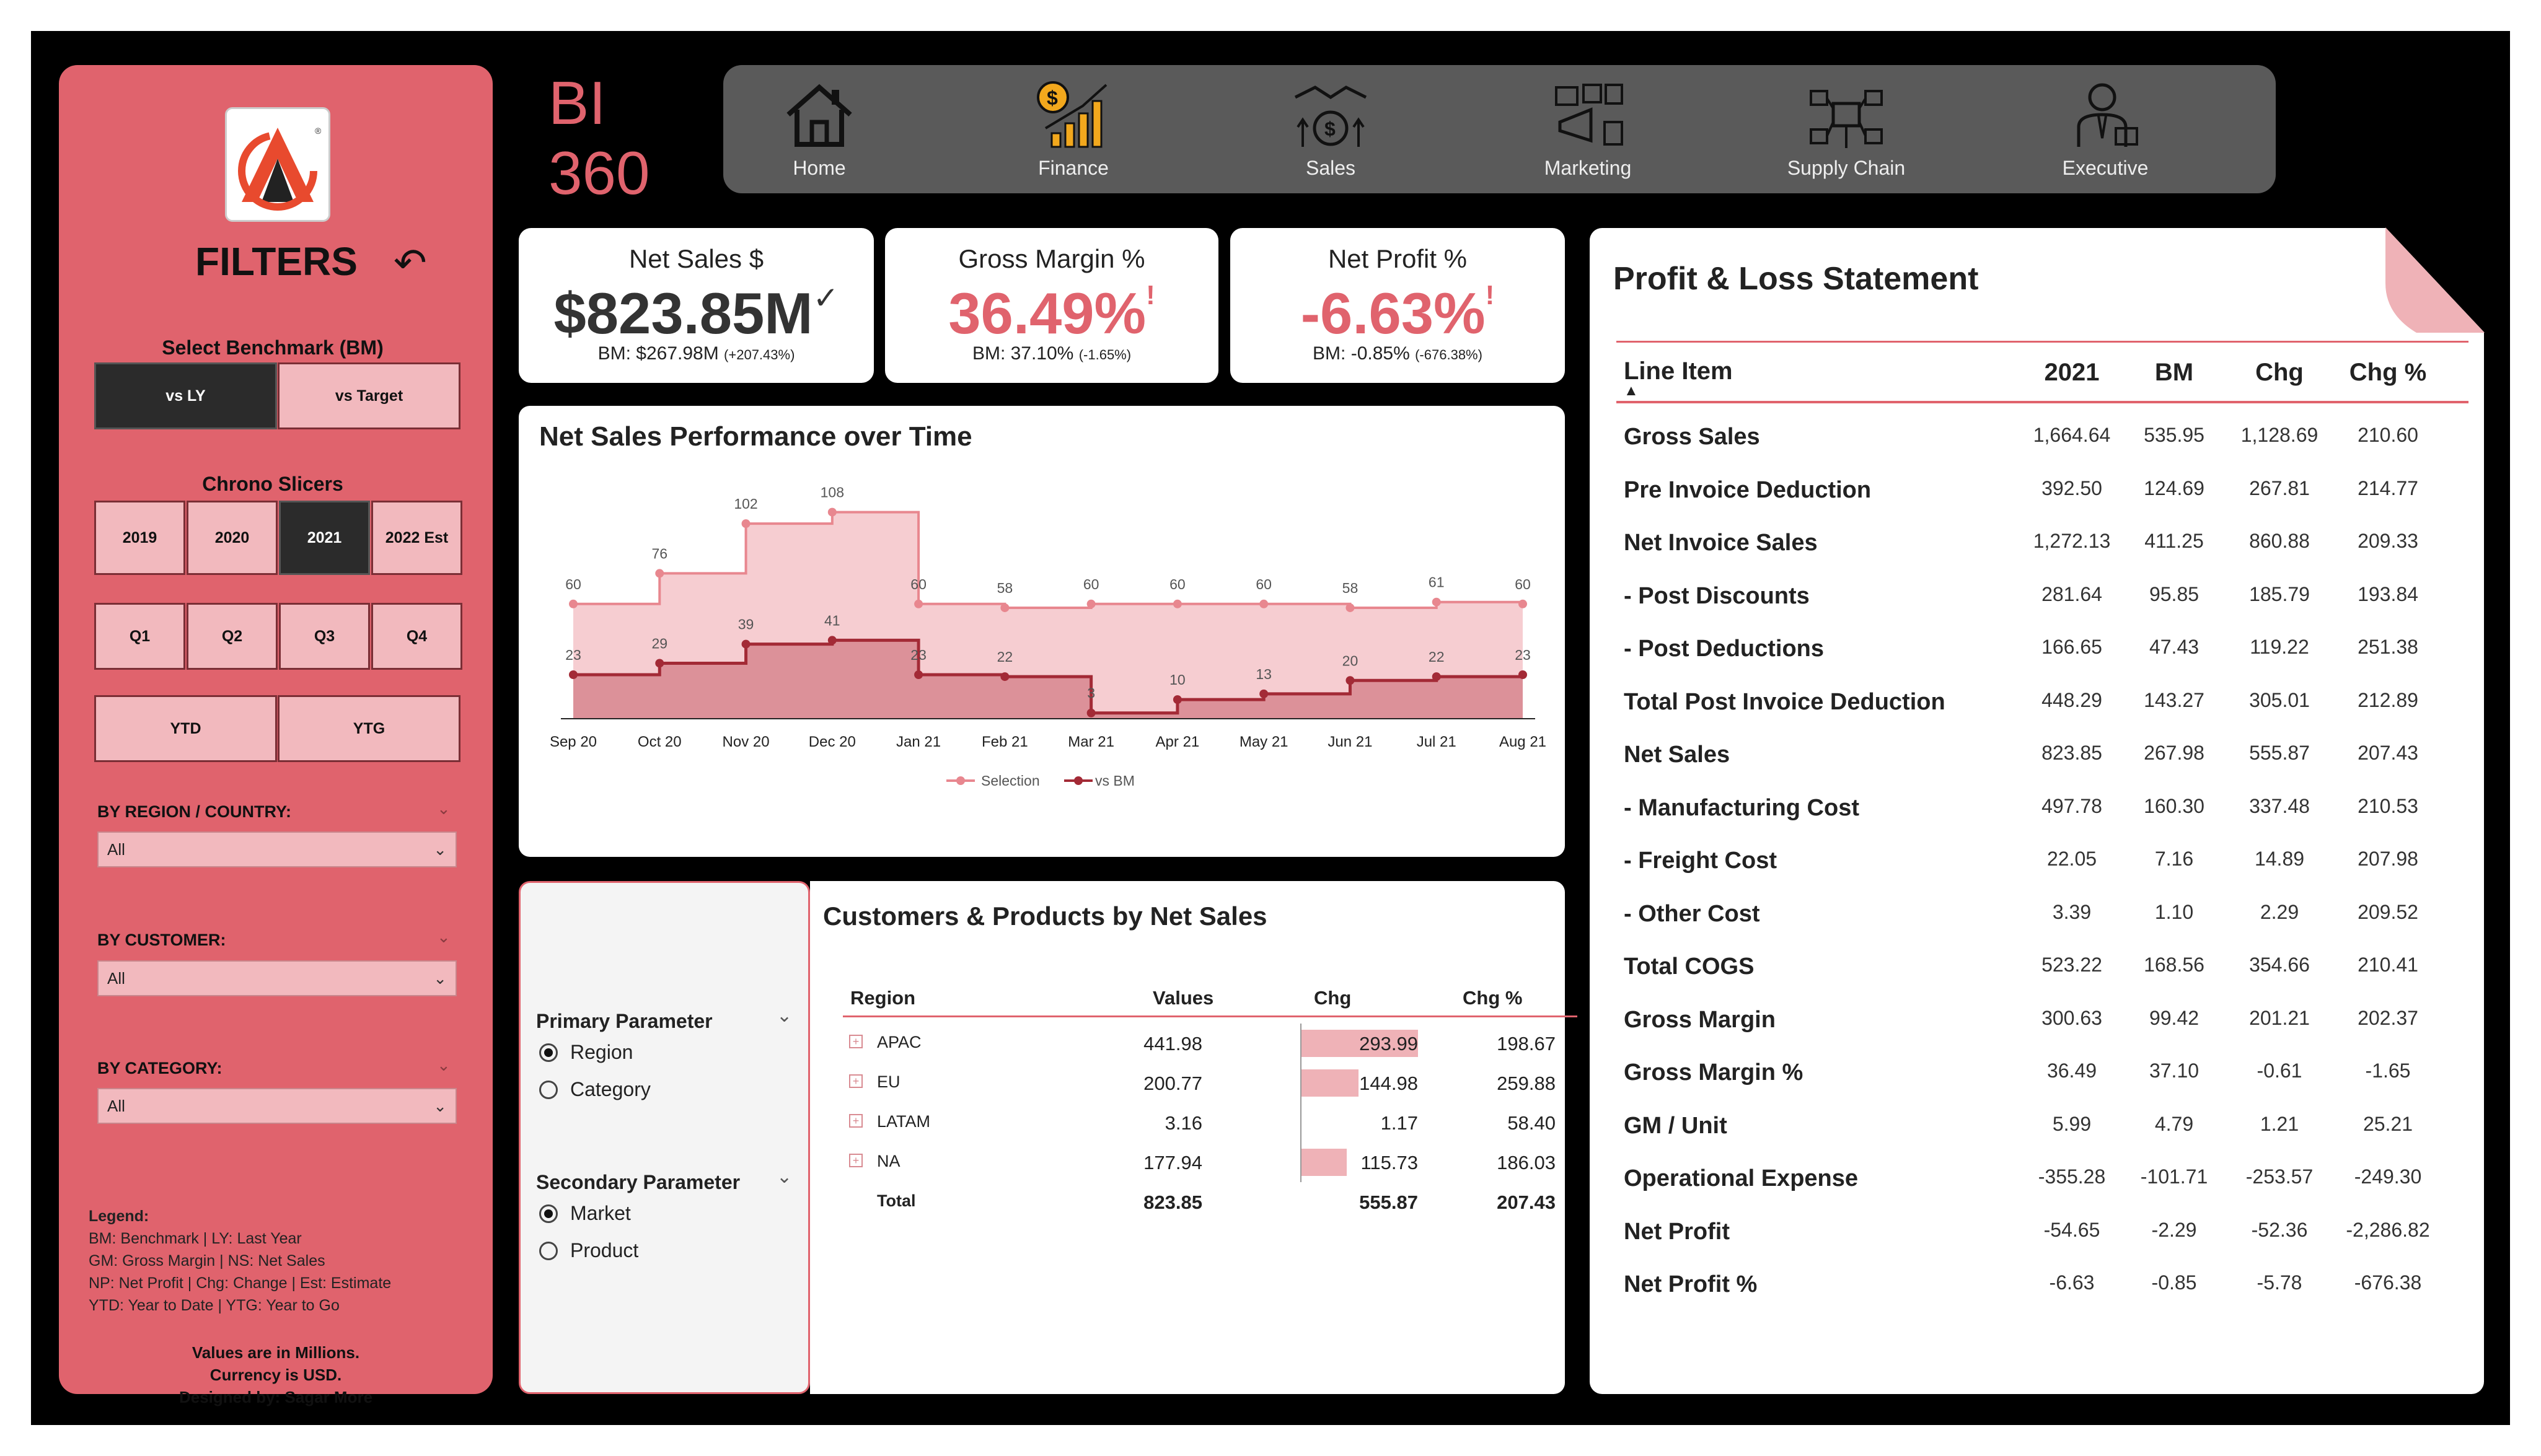 This screenshot has height=1456, width=2541. What do you see at coordinates (2072, 372) in the screenshot?
I see `col-header-2021: 2021` at bounding box center [2072, 372].